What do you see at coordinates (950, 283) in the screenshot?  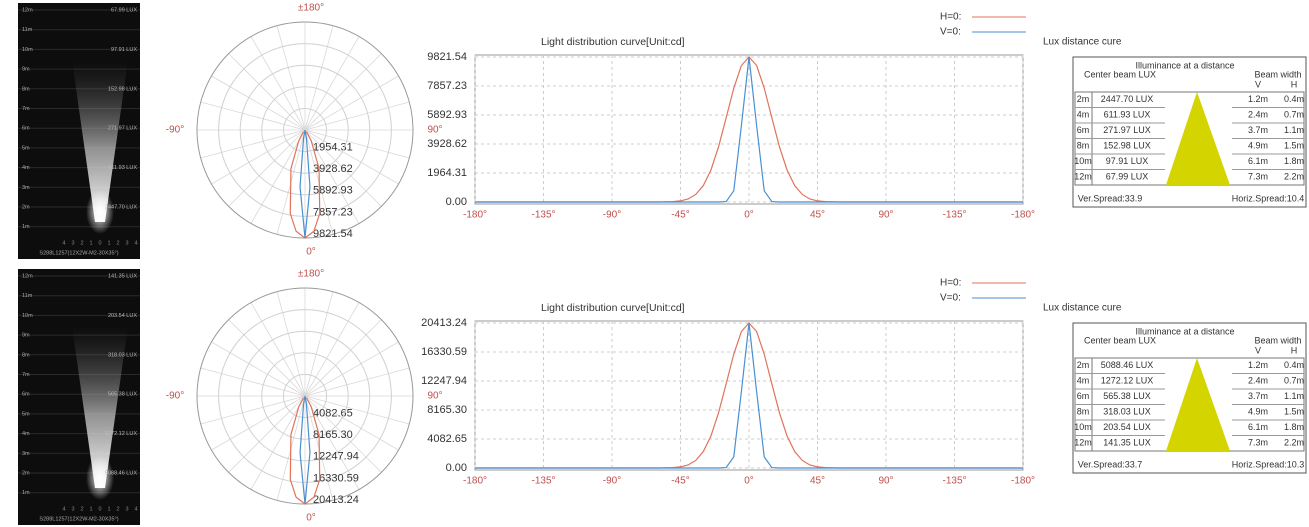 I see `legend-label: H=0:` at bounding box center [950, 283].